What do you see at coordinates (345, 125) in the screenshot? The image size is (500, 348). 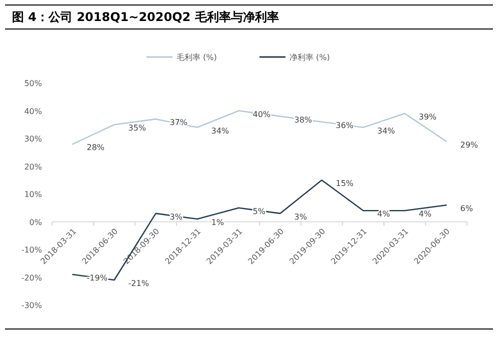 I see `data-label: 36%` at bounding box center [345, 125].